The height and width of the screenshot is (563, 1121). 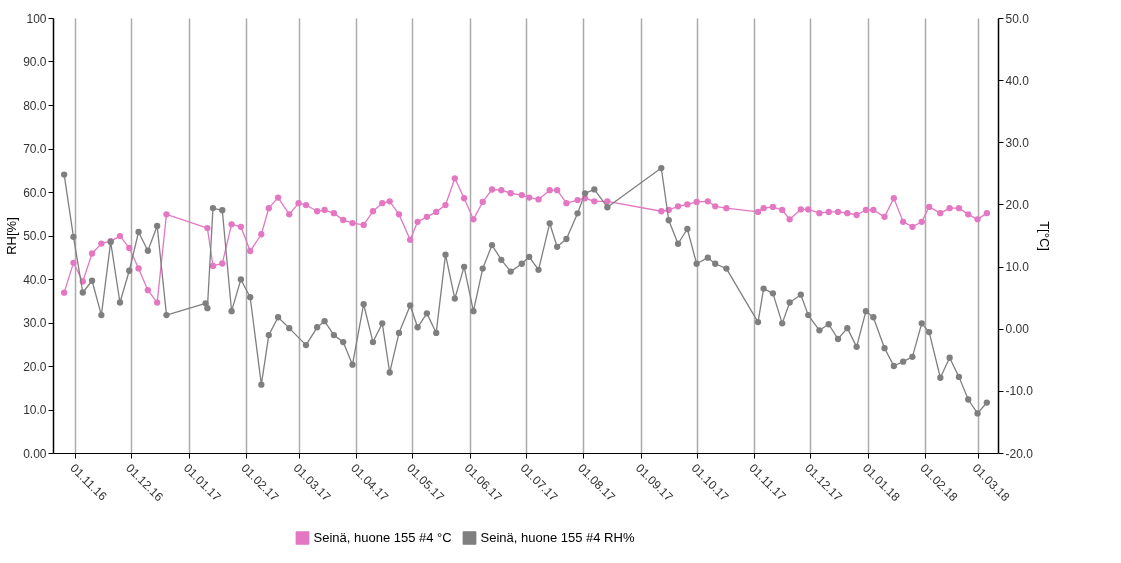 I want to click on y2-tick-label: 20.0, so click(x=1017, y=204).